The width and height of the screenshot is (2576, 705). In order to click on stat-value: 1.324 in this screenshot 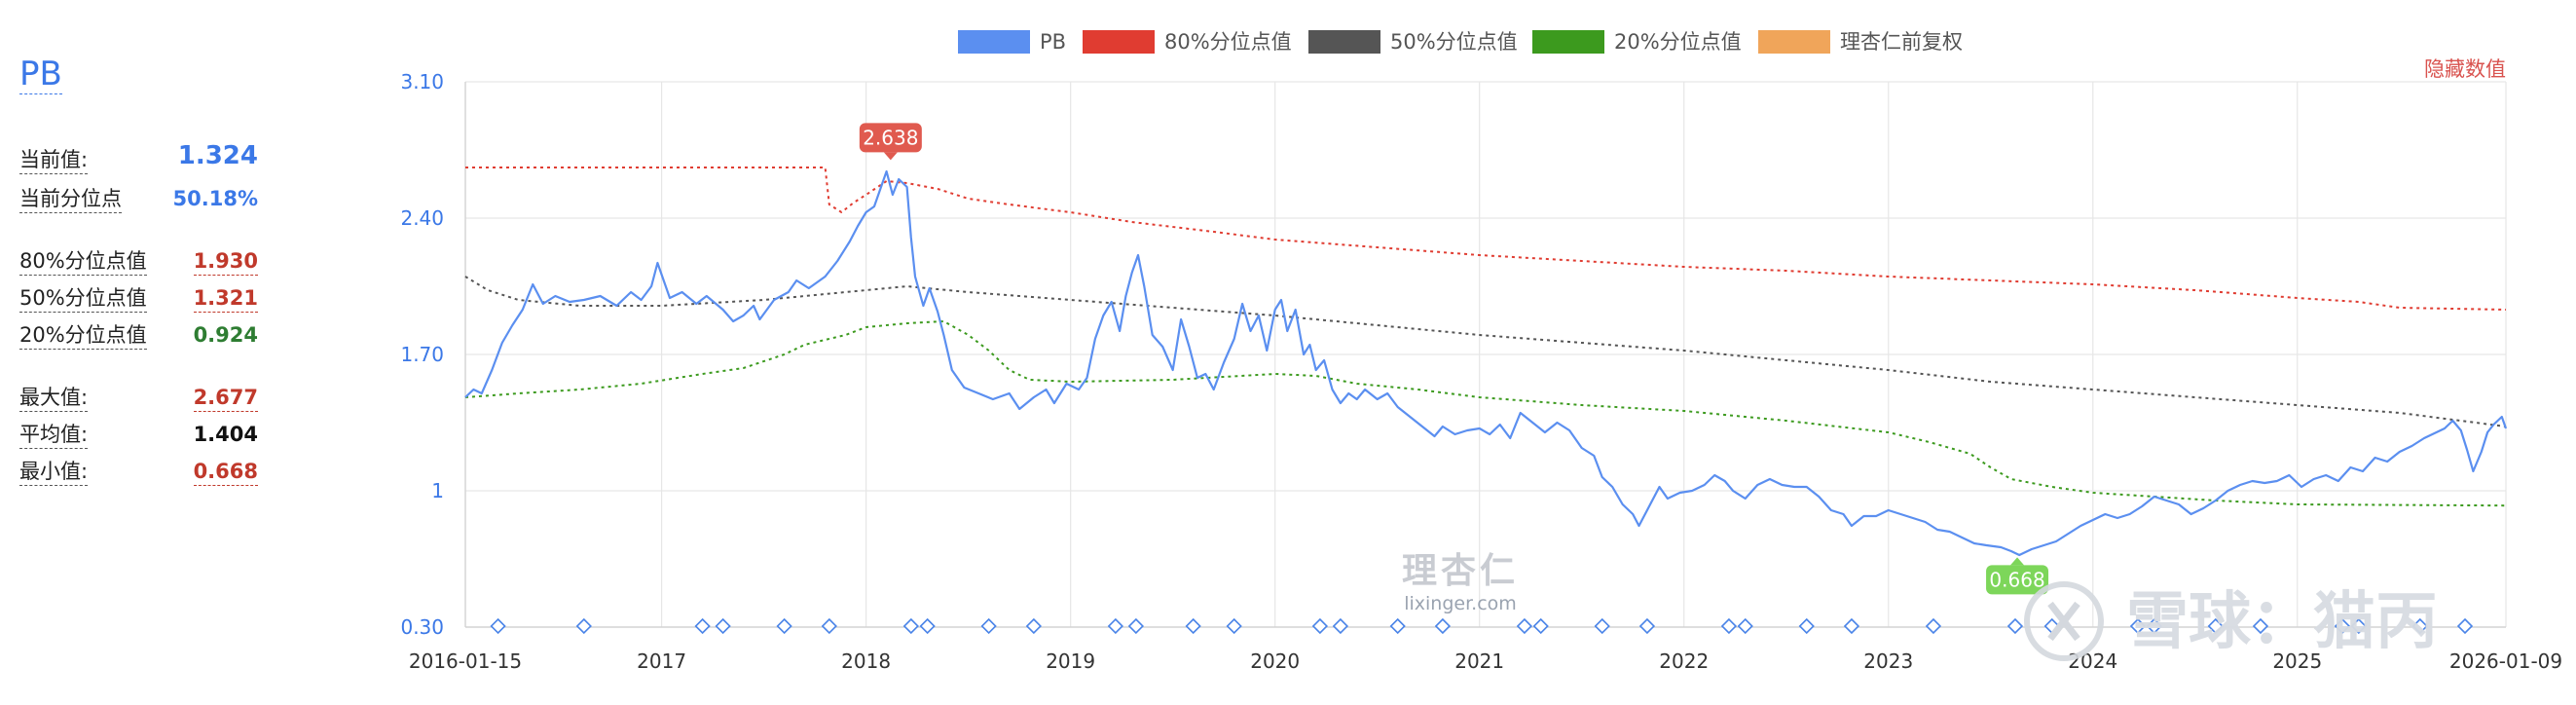, I will do `click(217, 155)`.